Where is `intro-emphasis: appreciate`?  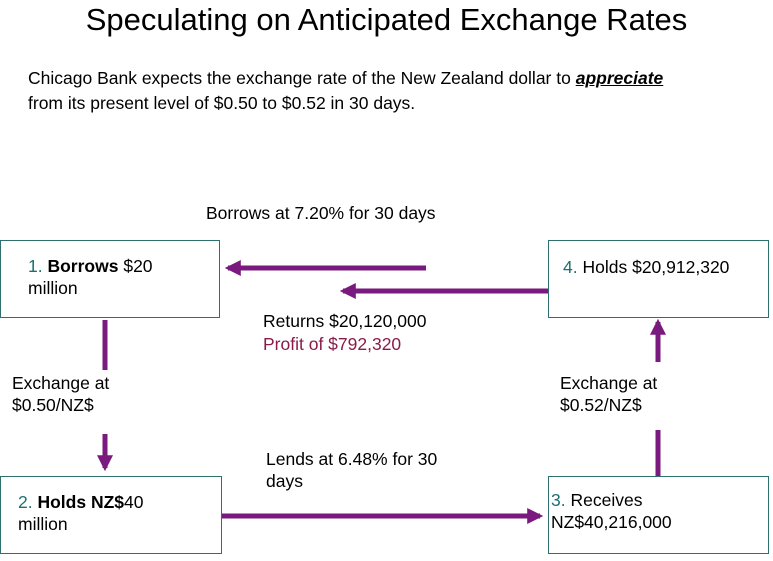 intro-emphasis: appreciate is located at coordinates (619, 78).